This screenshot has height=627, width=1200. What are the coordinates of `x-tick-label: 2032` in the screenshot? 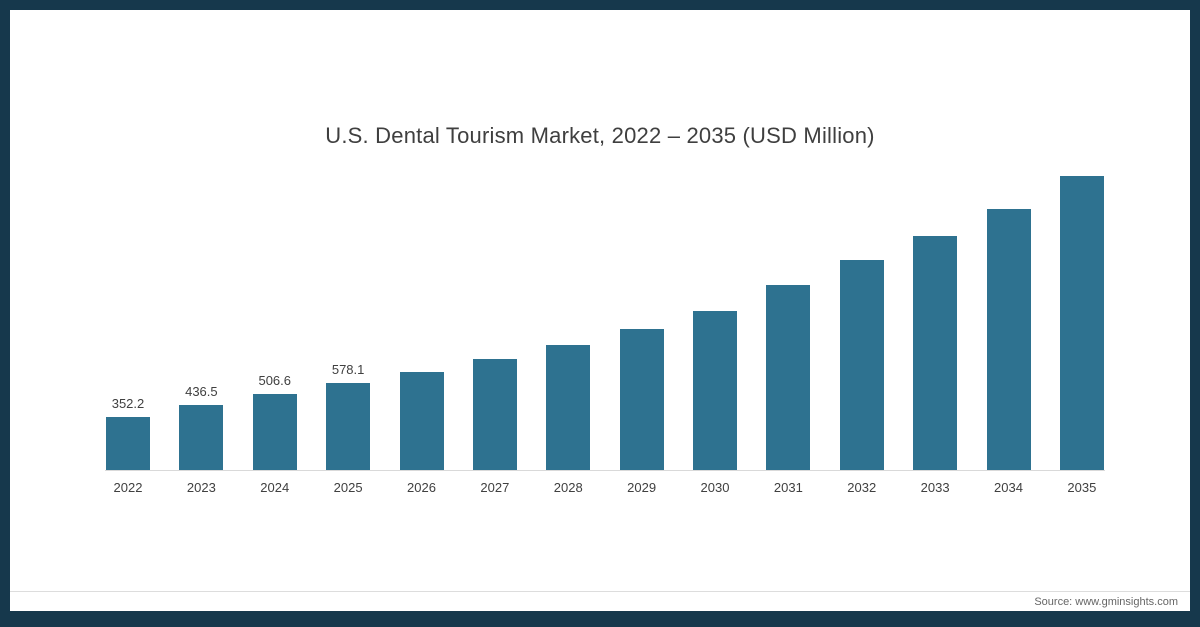 It's located at (862, 487).